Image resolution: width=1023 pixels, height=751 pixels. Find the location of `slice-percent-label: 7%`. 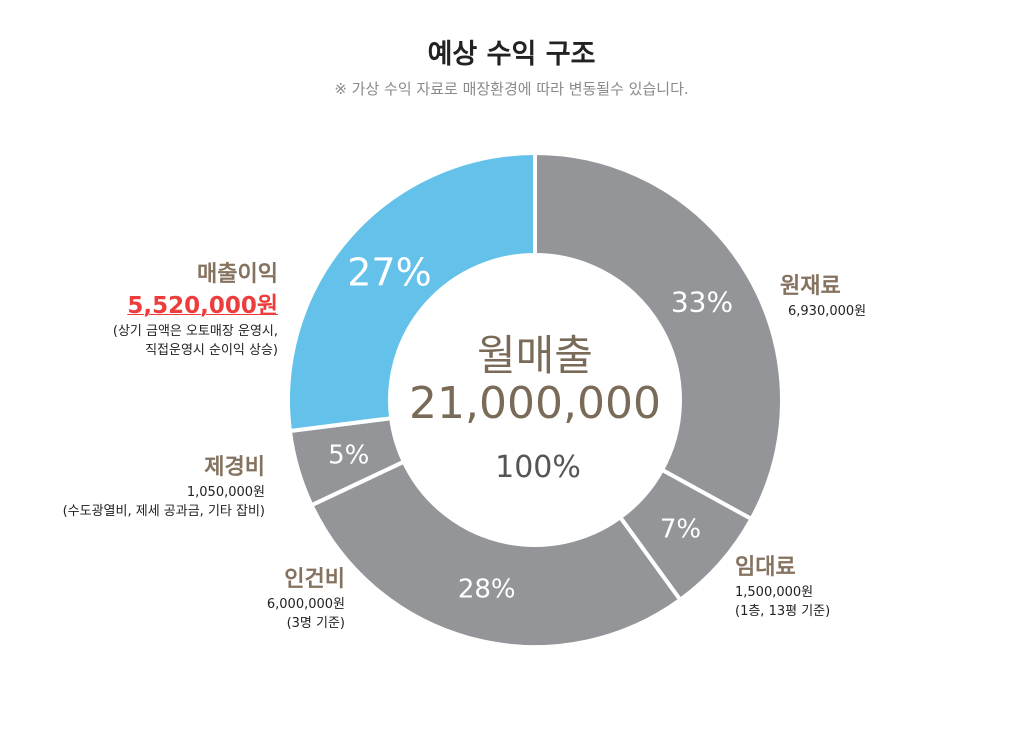

slice-percent-label: 7% is located at coordinates (680, 530).